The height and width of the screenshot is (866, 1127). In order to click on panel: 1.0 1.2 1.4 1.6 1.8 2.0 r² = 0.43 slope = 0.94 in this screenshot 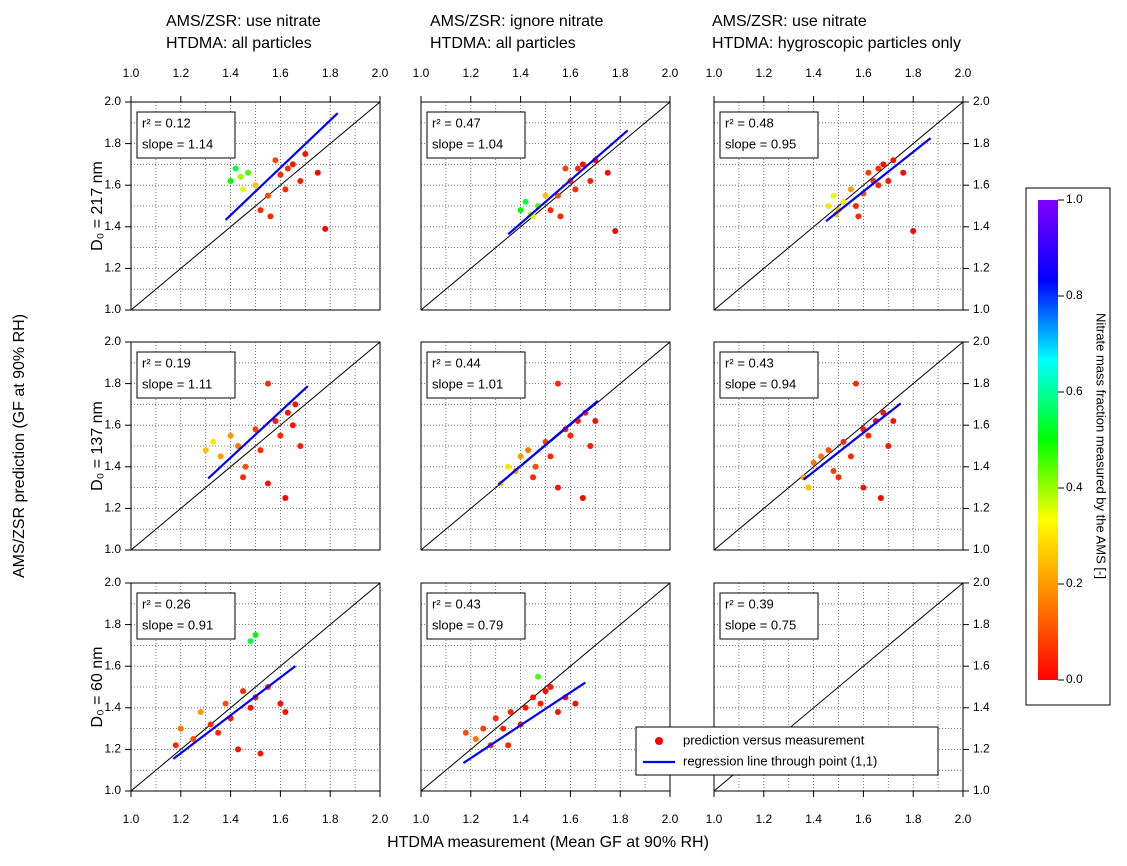, I will do `click(851, 445)`.